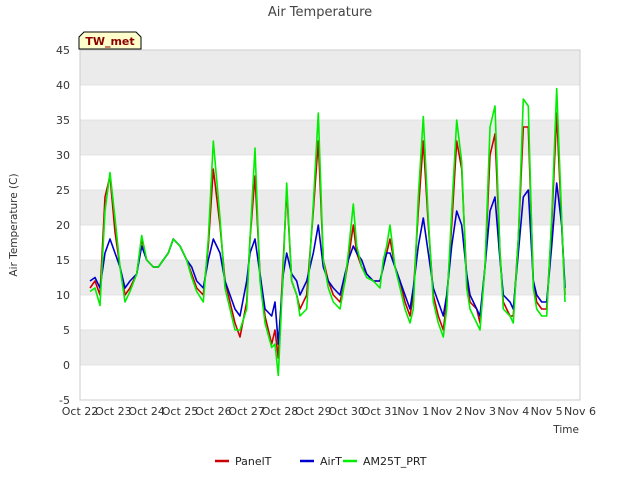  What do you see at coordinates (480, 411) in the screenshot?
I see `x-tick-label: Nov 3` at bounding box center [480, 411].